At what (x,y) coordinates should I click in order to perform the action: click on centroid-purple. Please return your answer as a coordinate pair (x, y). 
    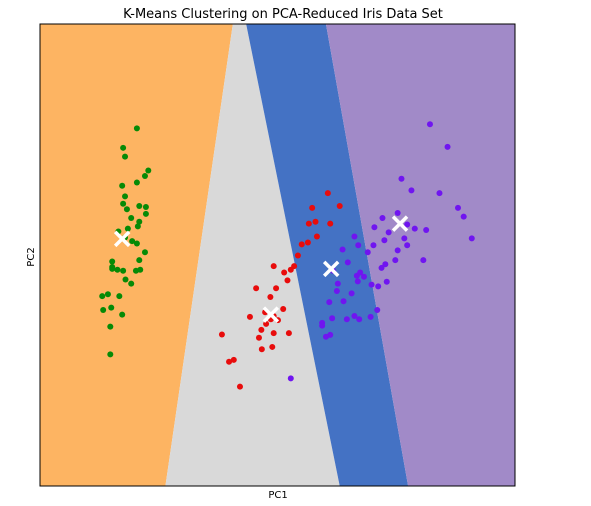
    Looking at the image, I should click on (400, 223).